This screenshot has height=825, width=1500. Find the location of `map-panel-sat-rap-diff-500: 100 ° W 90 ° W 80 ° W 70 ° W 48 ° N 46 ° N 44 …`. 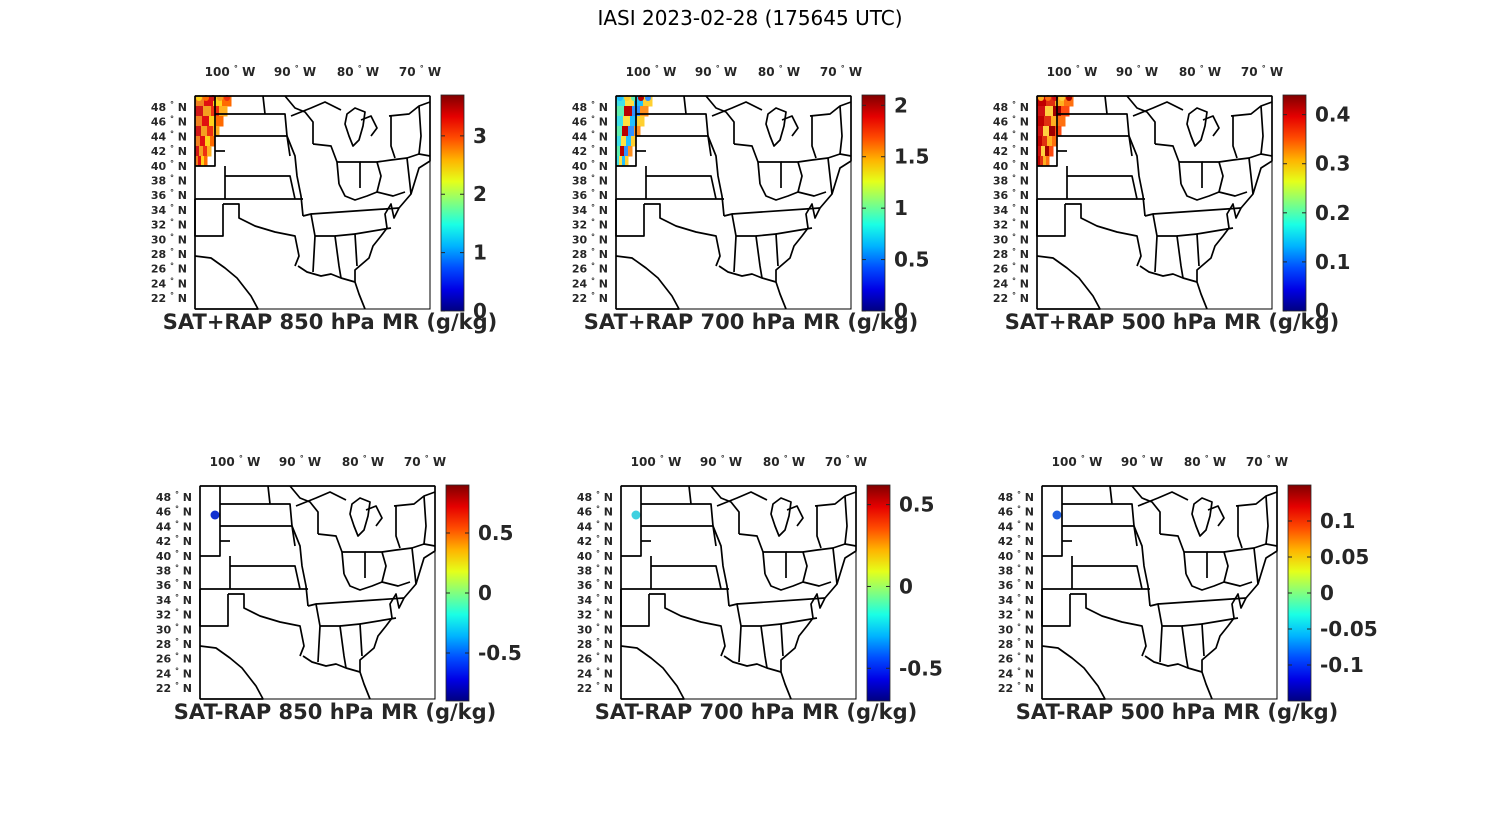

map-panel-sat-rap-diff-500: 100 ° W 90 ° W 80 ° W 70 ° W 48 ° N 46 ° N 44 … is located at coordinates (1197, 602).